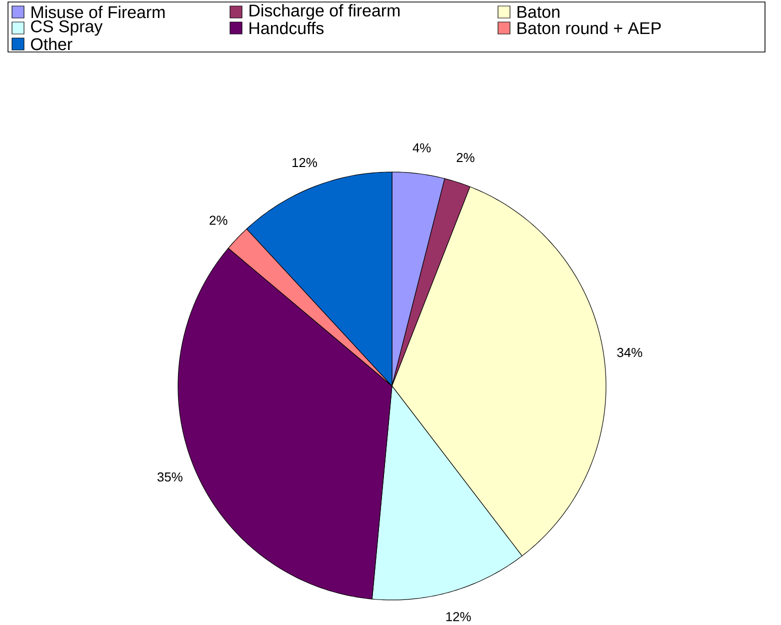 This screenshot has height=625, width=781. Describe the element at coordinates (51, 44) in the screenshot. I see `legend-label: Other` at that location.